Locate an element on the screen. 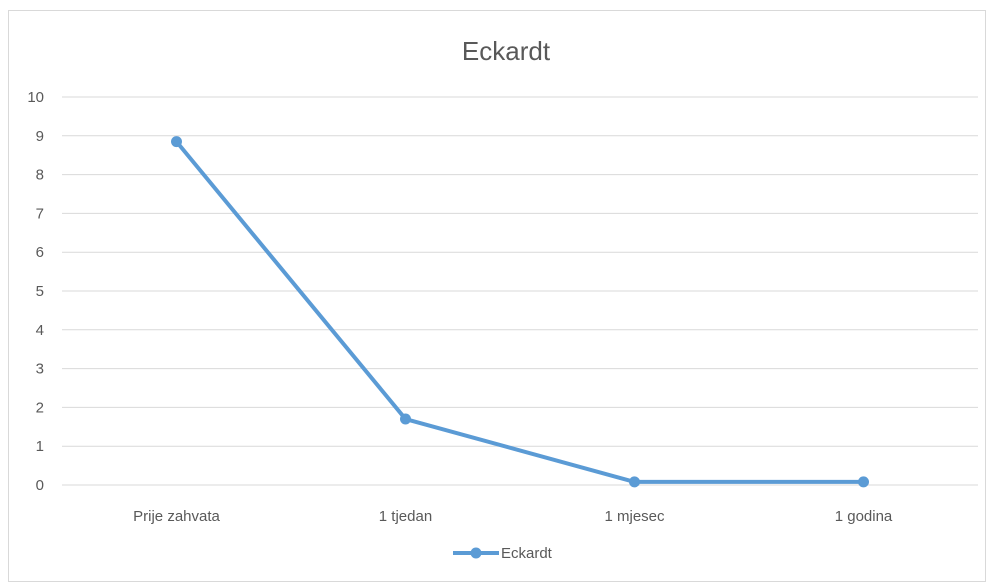  x-tick-label-4: 1 godina is located at coordinates (864, 516).